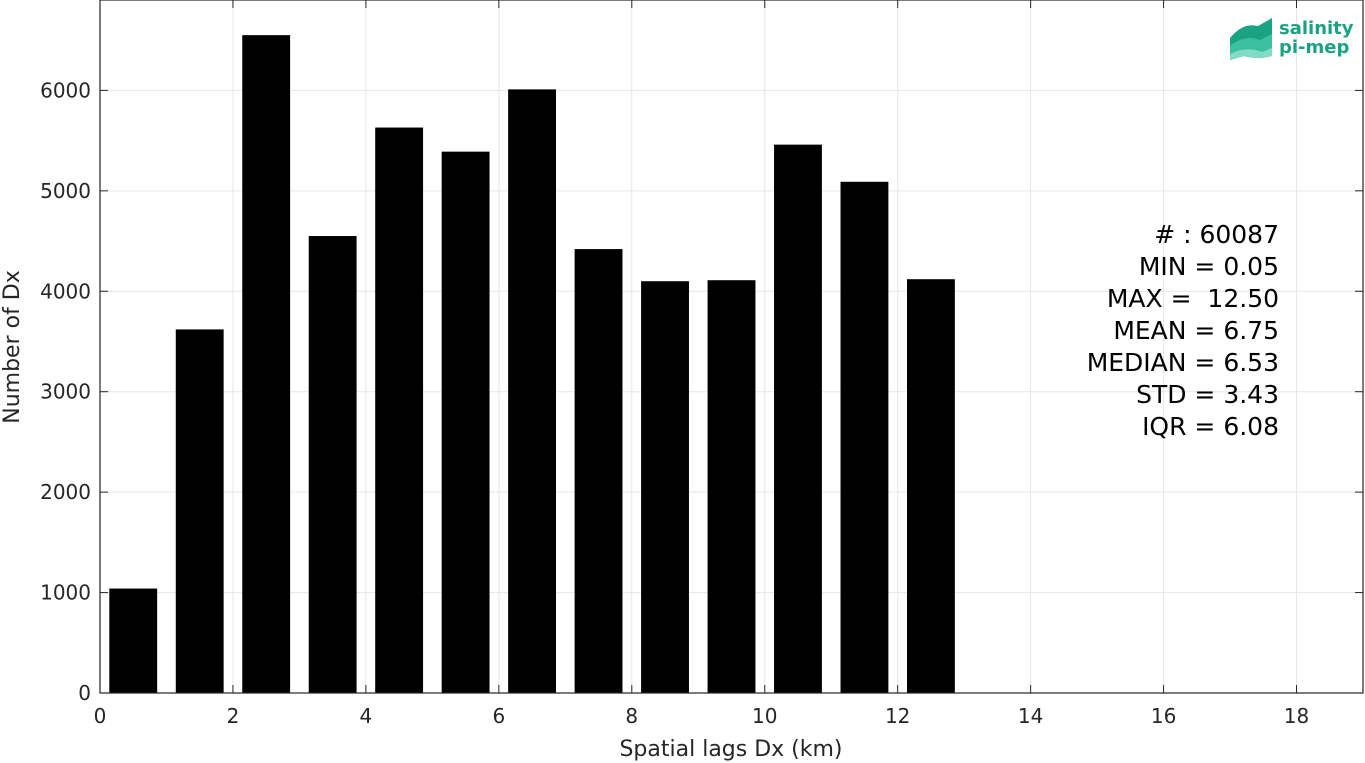  What do you see at coordinates (65, 191) in the screenshot?
I see `y-tick-label: 5000` at bounding box center [65, 191].